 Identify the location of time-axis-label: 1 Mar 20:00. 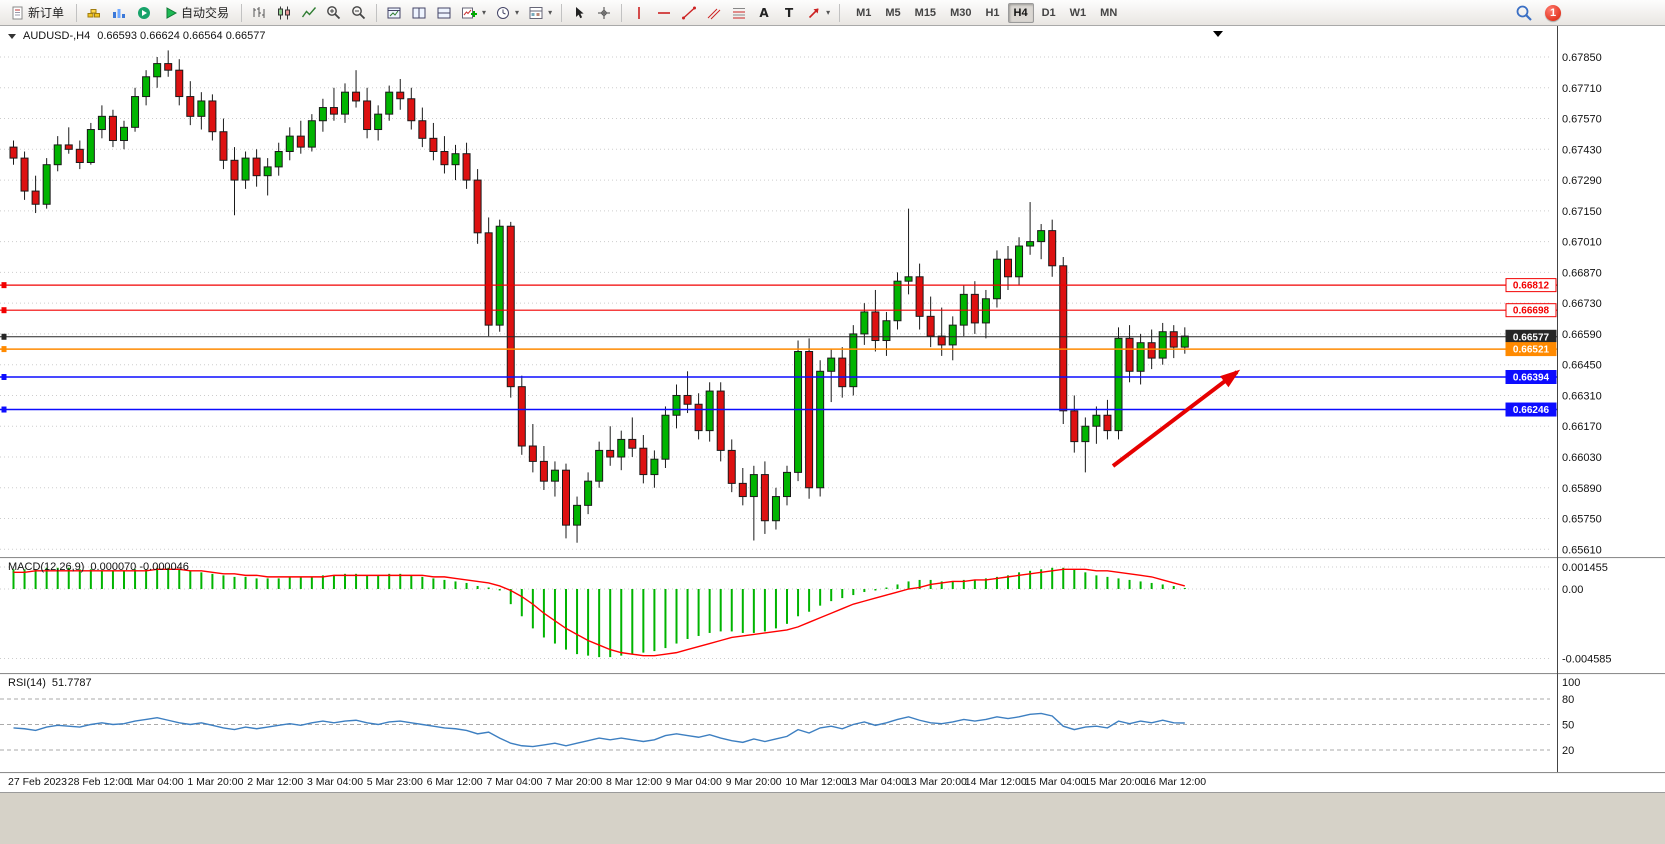
(215, 782).